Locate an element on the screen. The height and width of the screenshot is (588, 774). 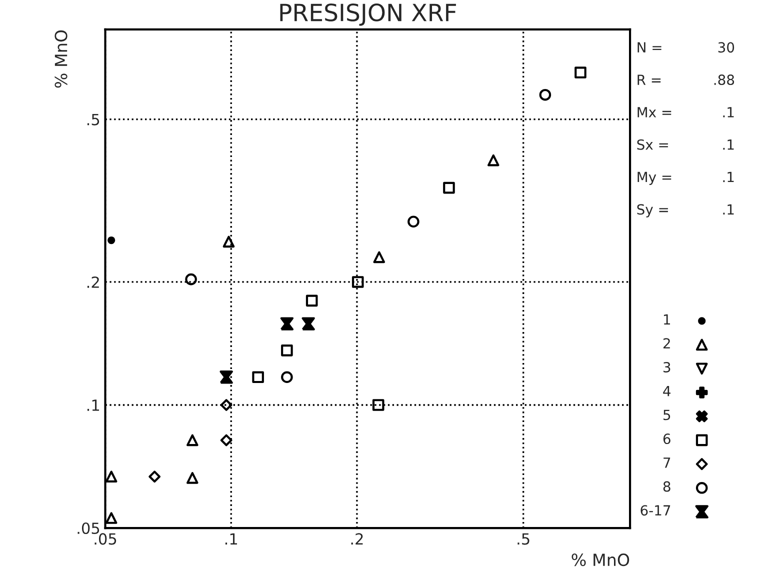
x-axis-title: % MnO is located at coordinates (601, 560).